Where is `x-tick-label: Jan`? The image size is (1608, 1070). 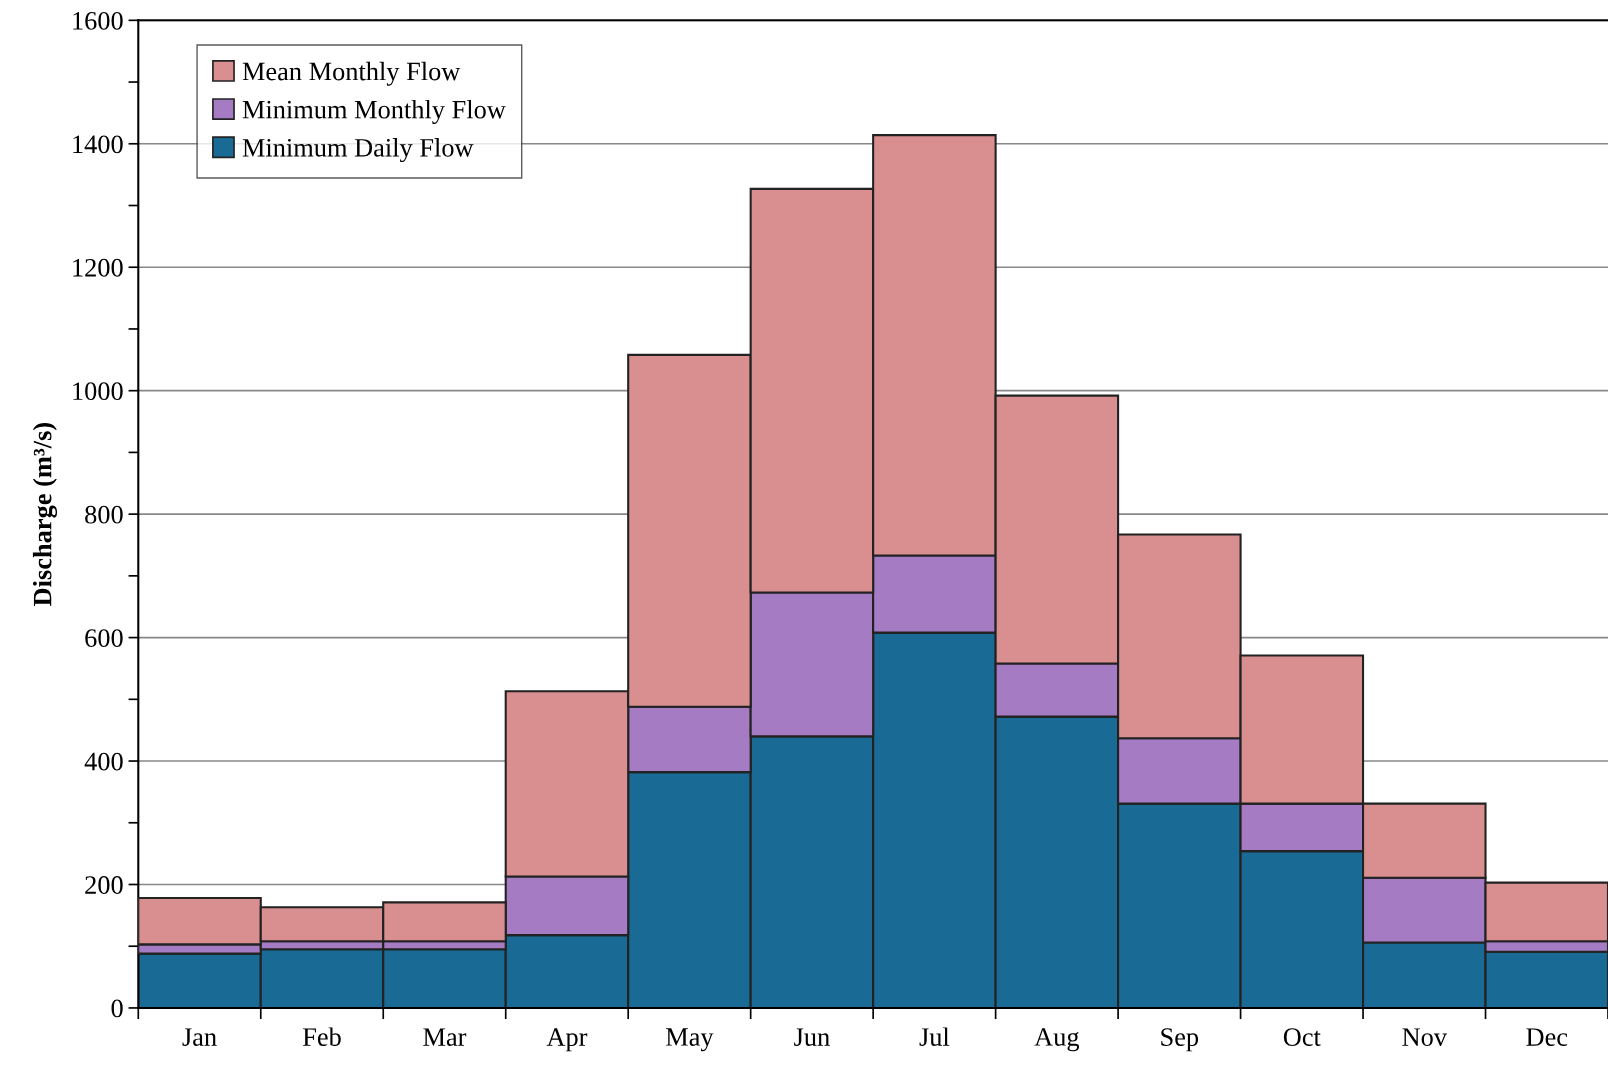
x-tick-label: Jan is located at coordinates (199, 1037).